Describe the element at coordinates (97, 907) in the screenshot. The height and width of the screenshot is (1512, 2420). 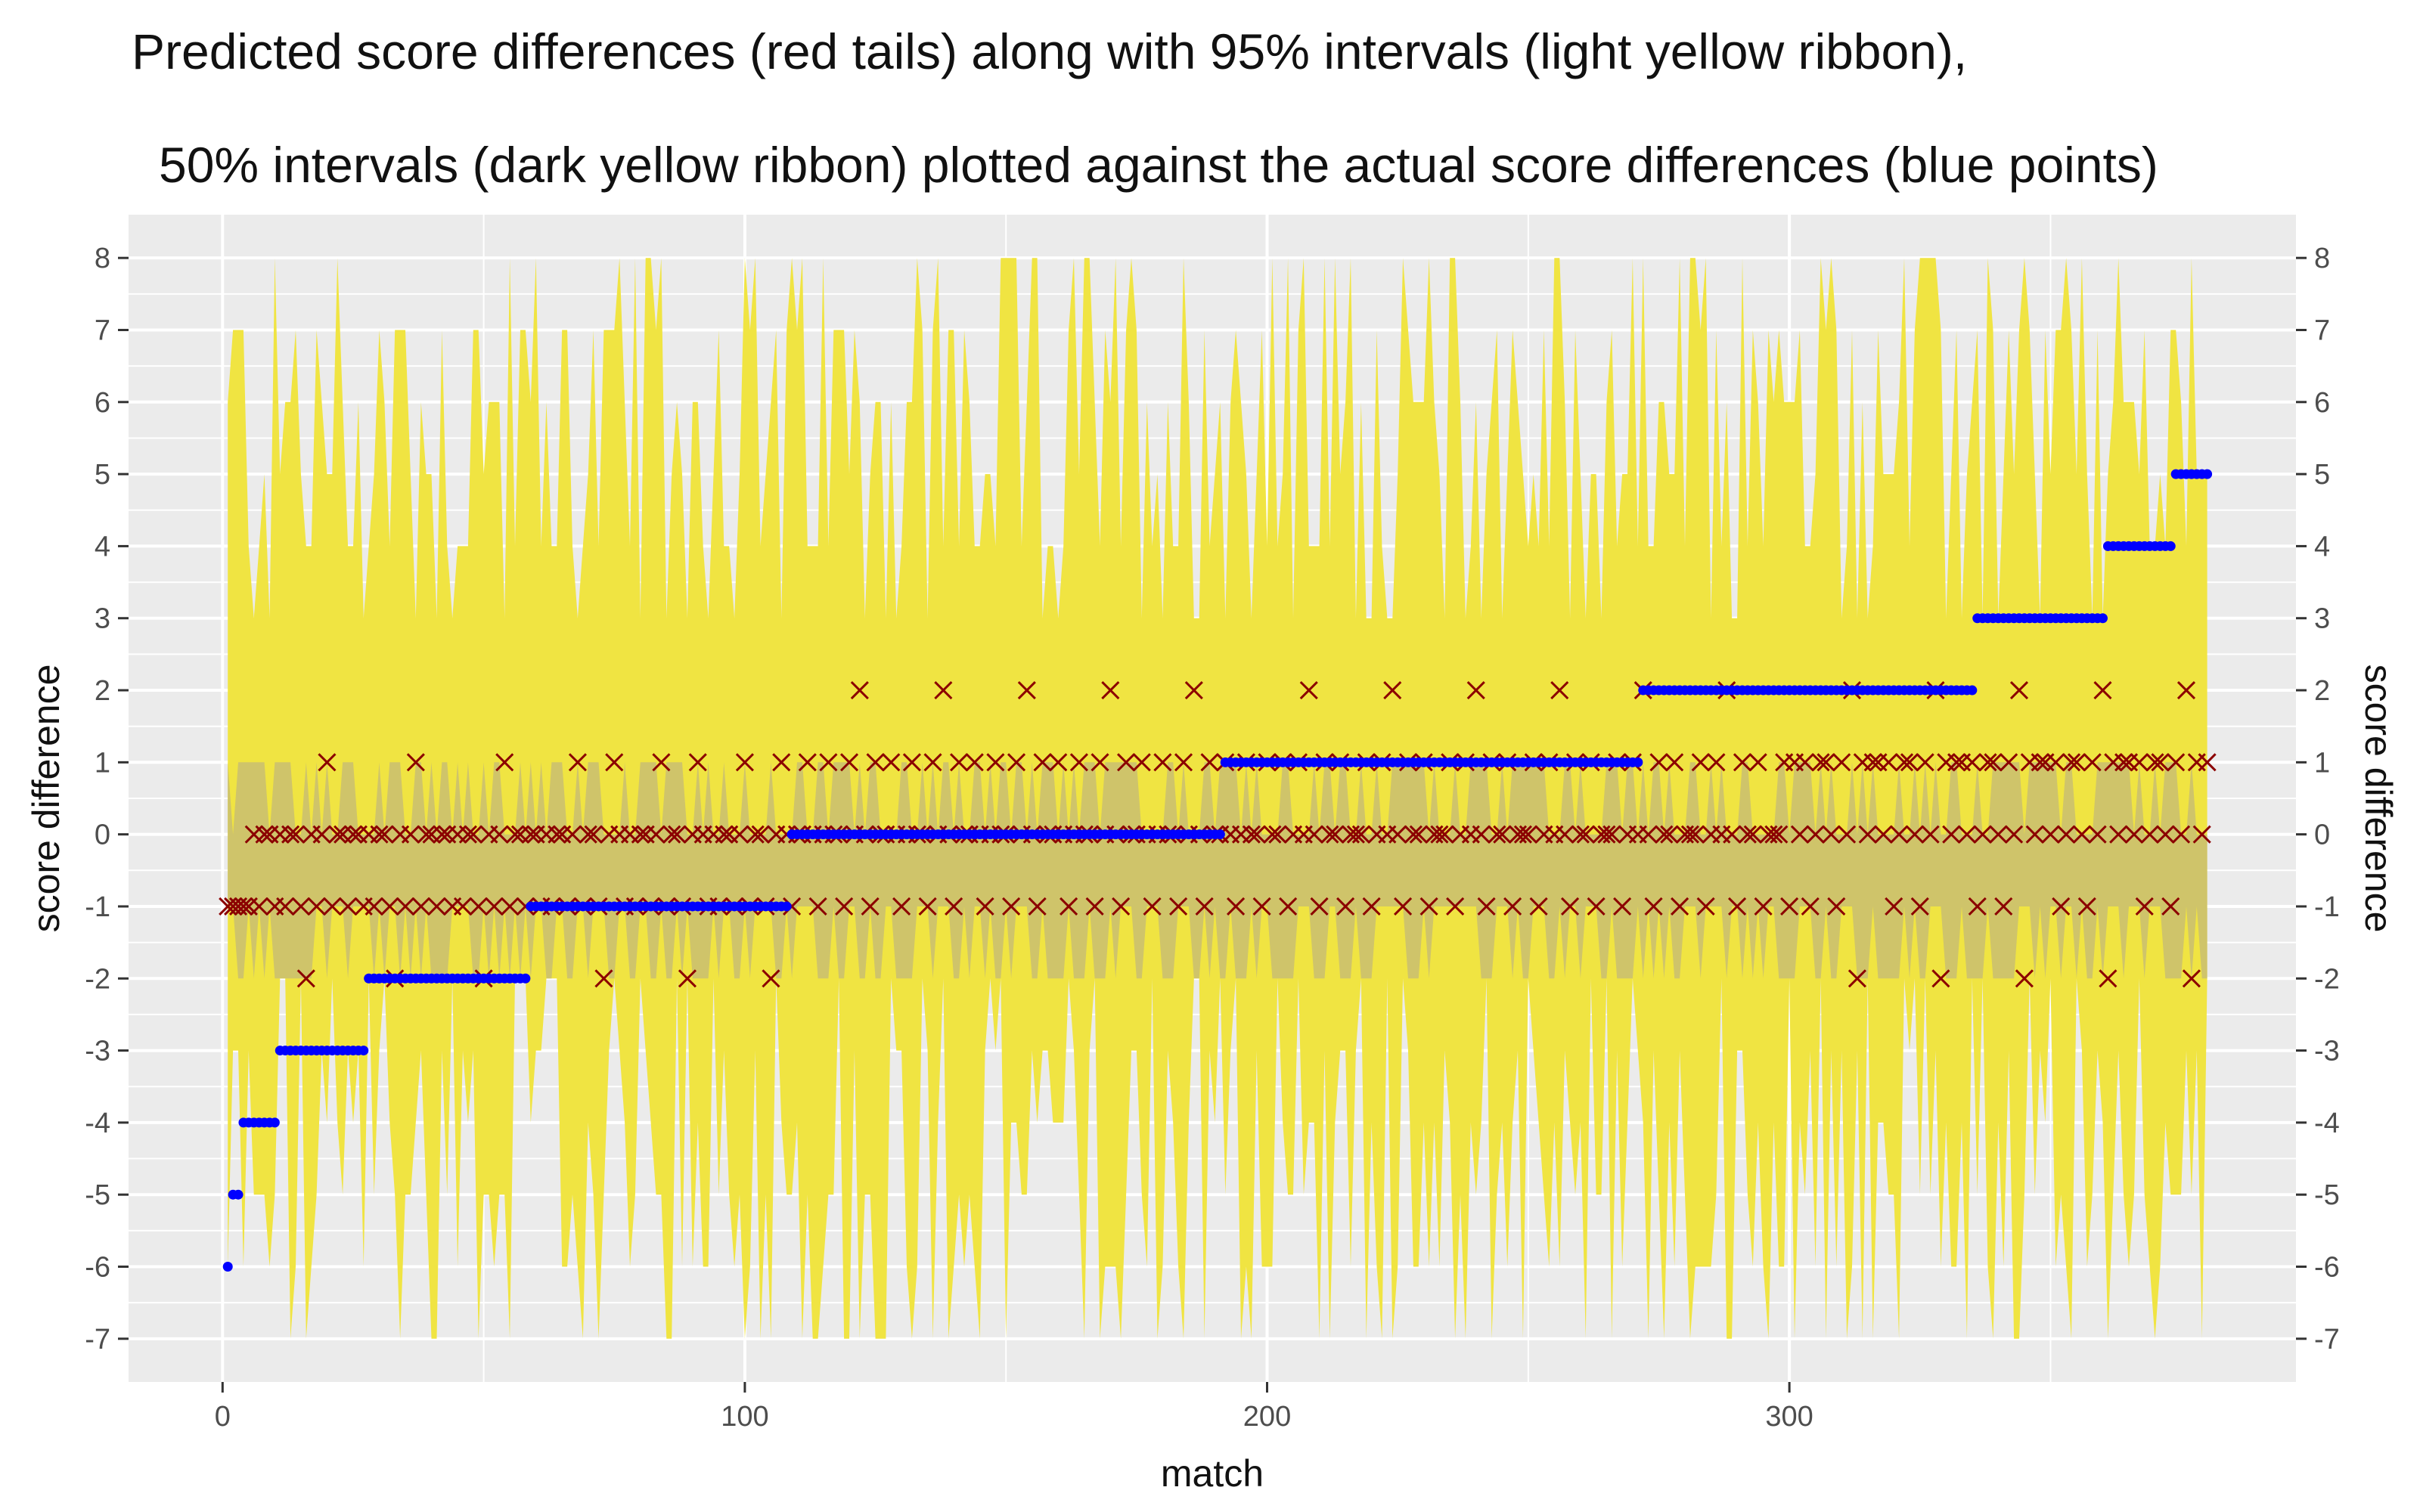
I see `y-tick-label-left: -1` at that location.